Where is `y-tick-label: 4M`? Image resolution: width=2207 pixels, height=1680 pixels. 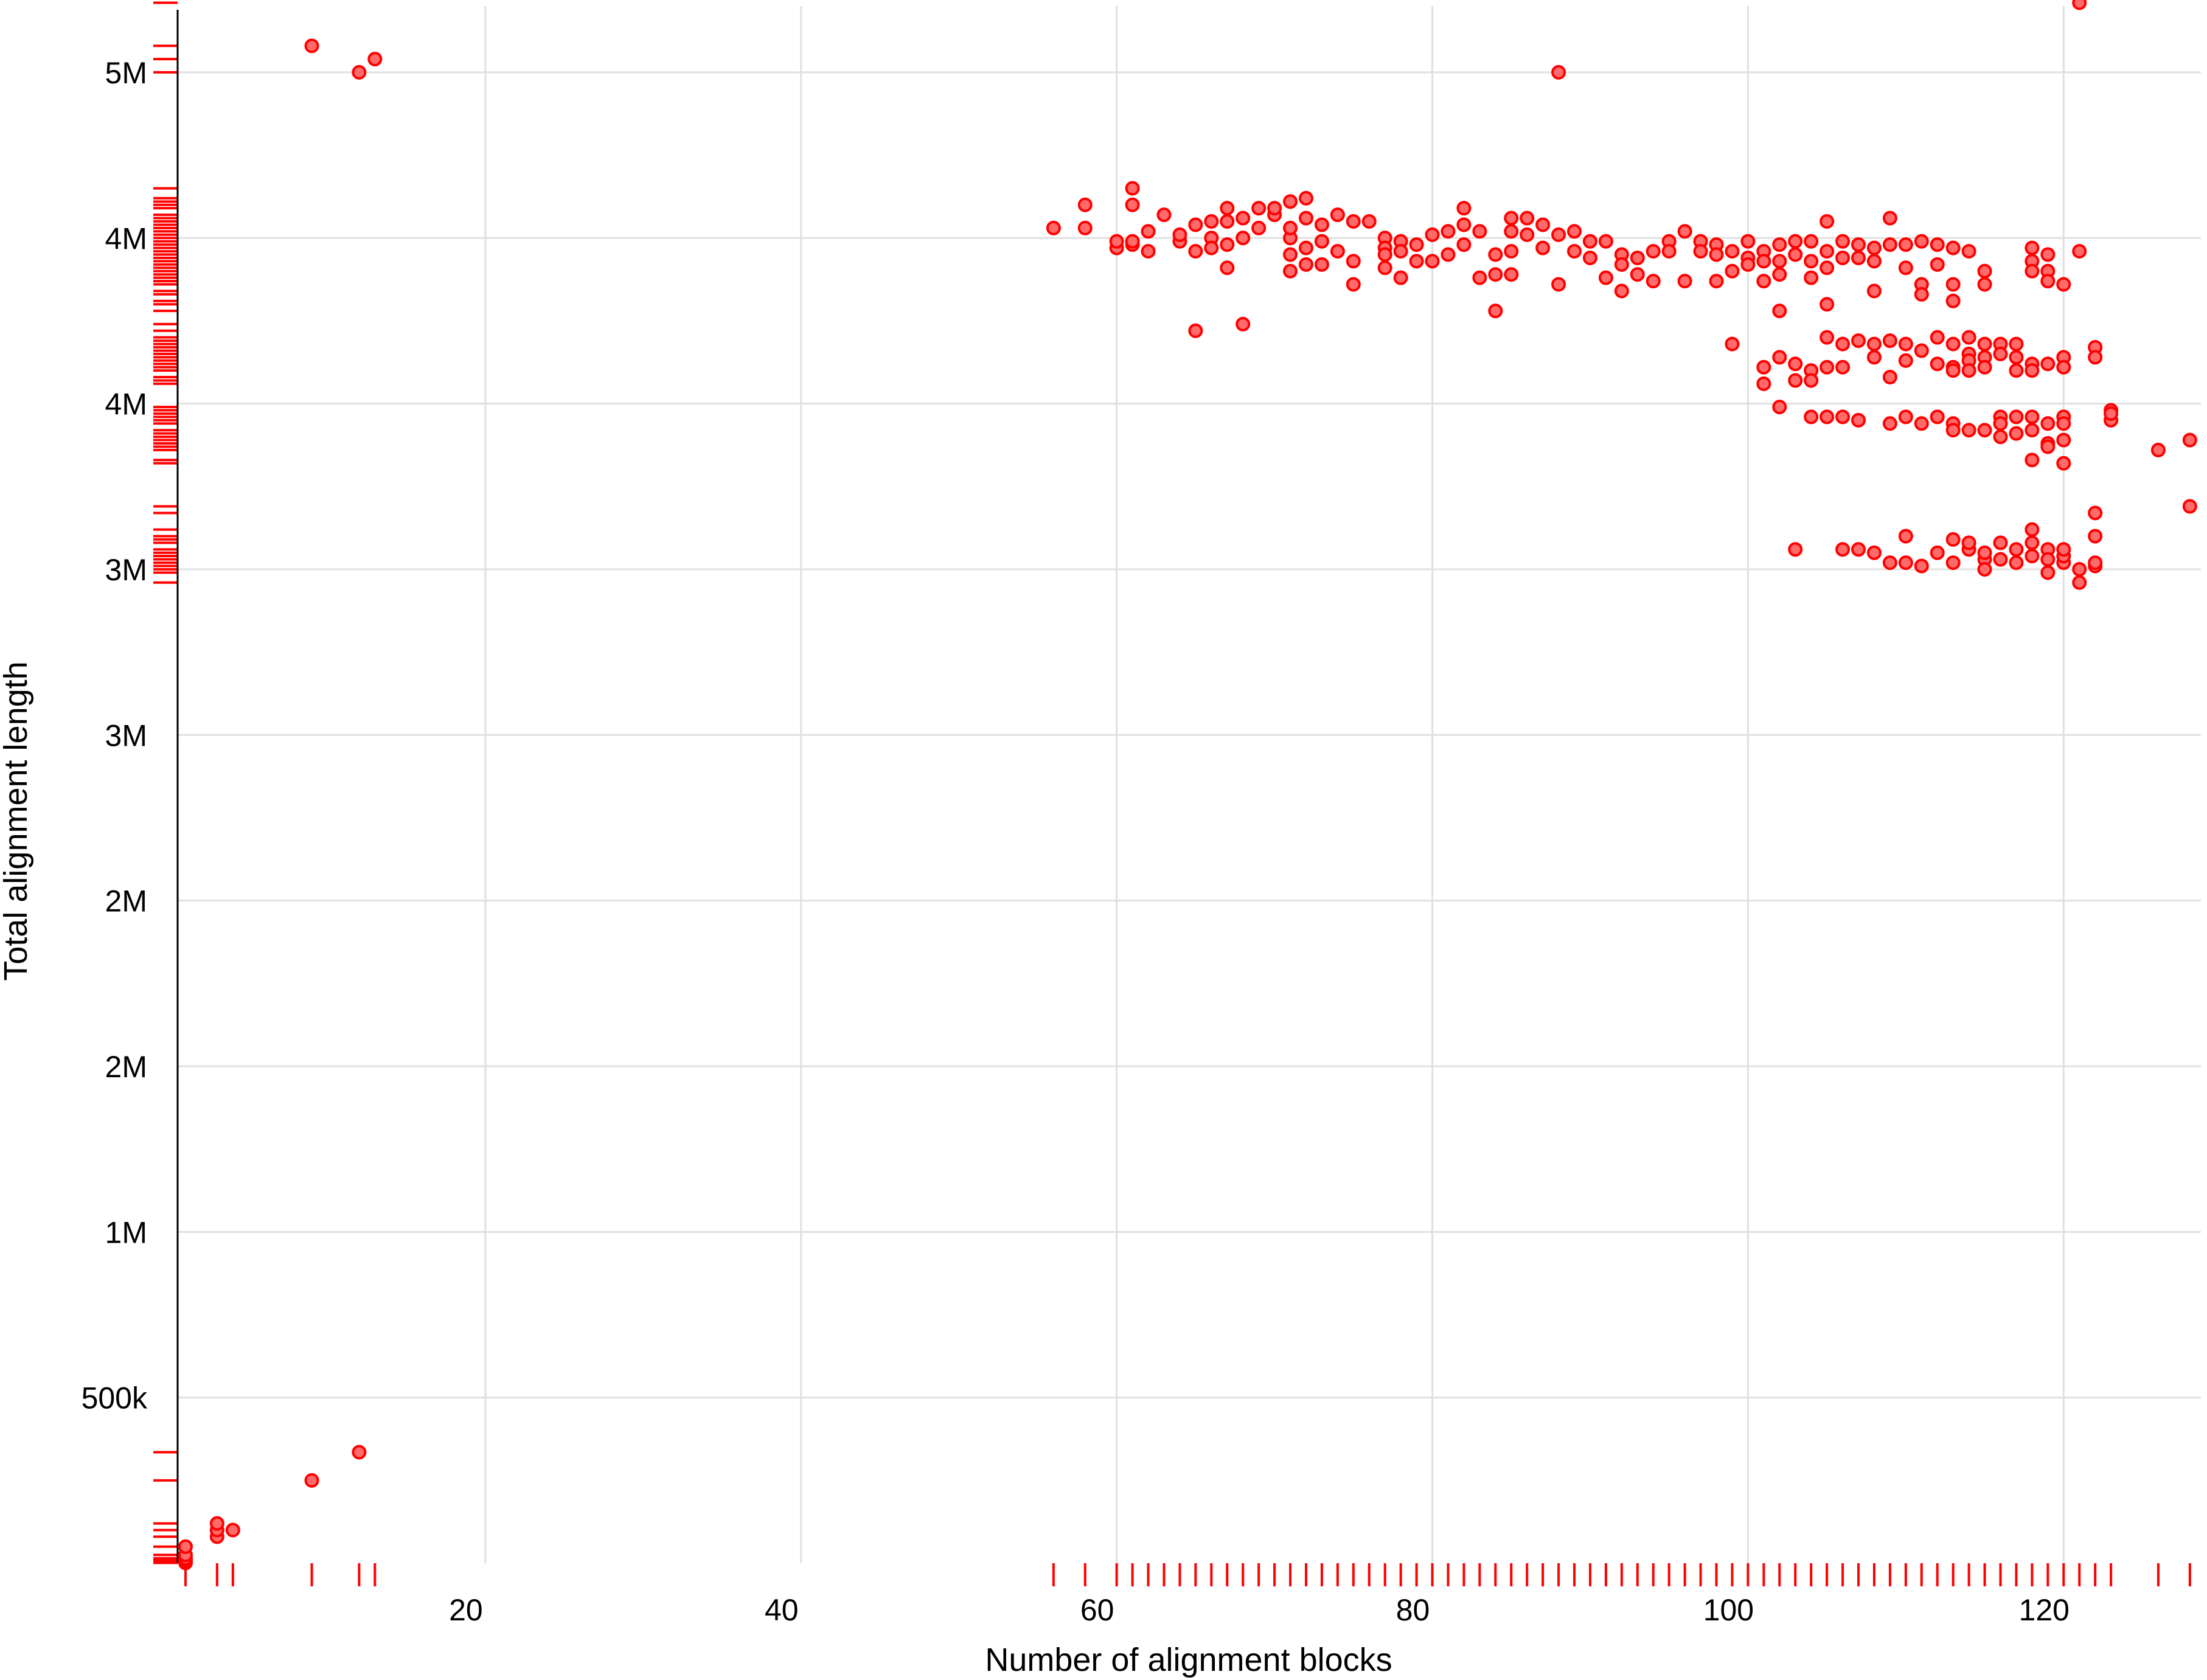
y-tick-label: 4M is located at coordinates (126, 238).